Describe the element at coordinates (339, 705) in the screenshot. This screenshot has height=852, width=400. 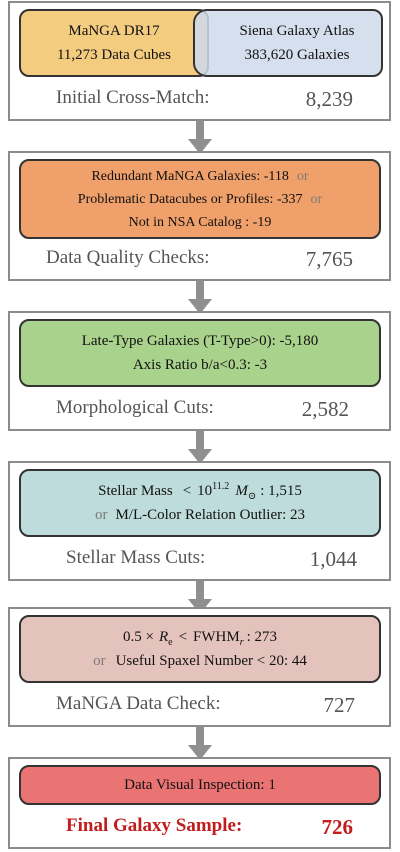
I see `manga-data-check-value: 727` at that location.